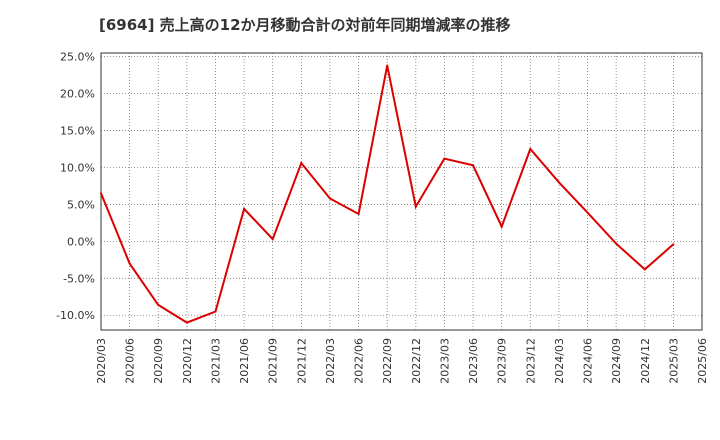 The width and height of the screenshot is (720, 440). What do you see at coordinates (77, 131) in the screenshot?
I see `y-tick-label: 15.0%` at bounding box center [77, 131].